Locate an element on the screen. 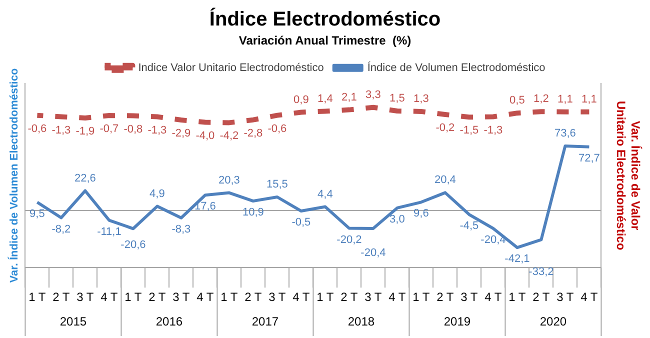 This screenshot has height=338, width=650. data-label: -33,2 is located at coordinates (541, 272).